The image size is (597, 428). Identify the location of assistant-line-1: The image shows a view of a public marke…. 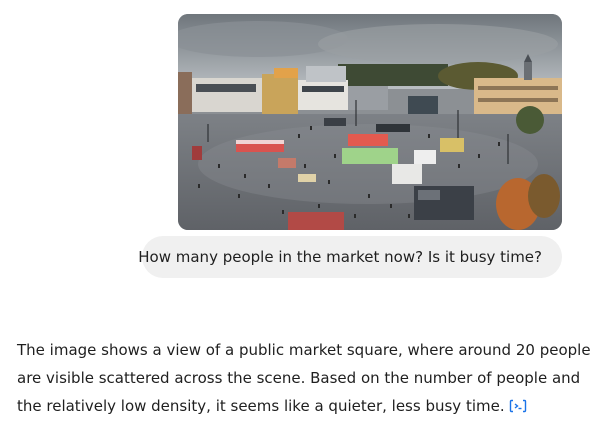
(304, 350).